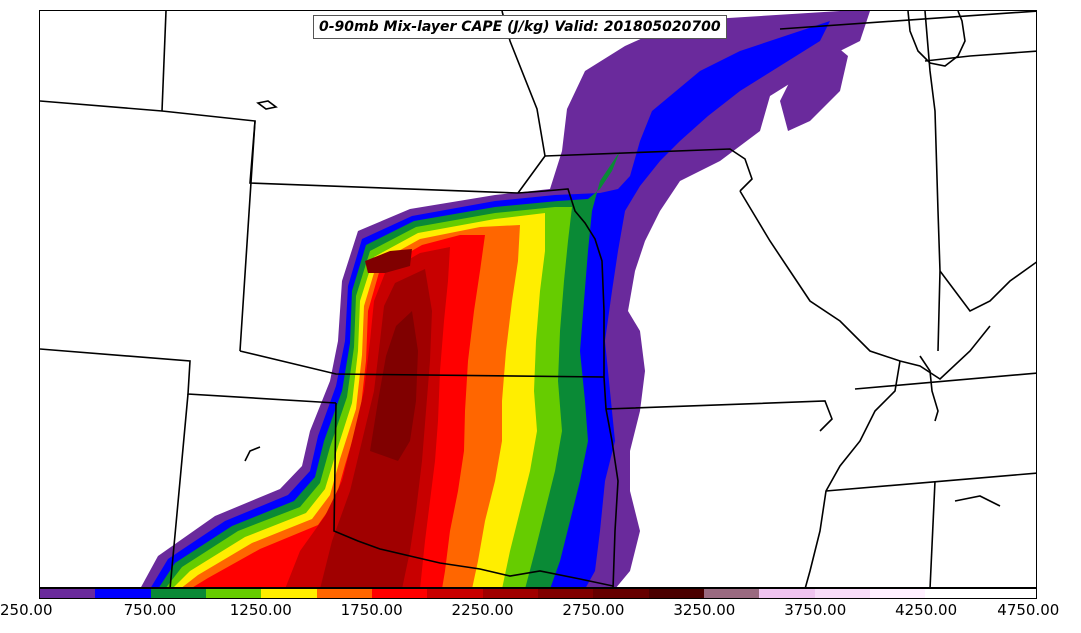 The image size is (1081, 633). I want to click on colorbar-tick-label: 3750.00, so click(815, 610).